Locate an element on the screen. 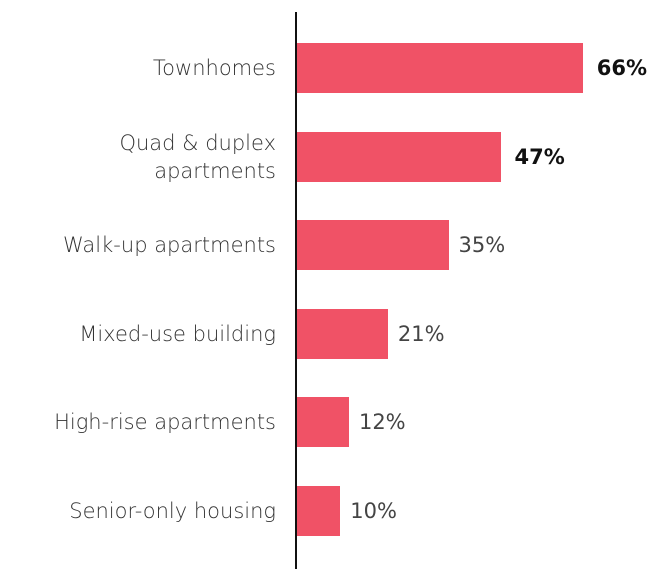  value-label: 12% is located at coordinates (382, 422).